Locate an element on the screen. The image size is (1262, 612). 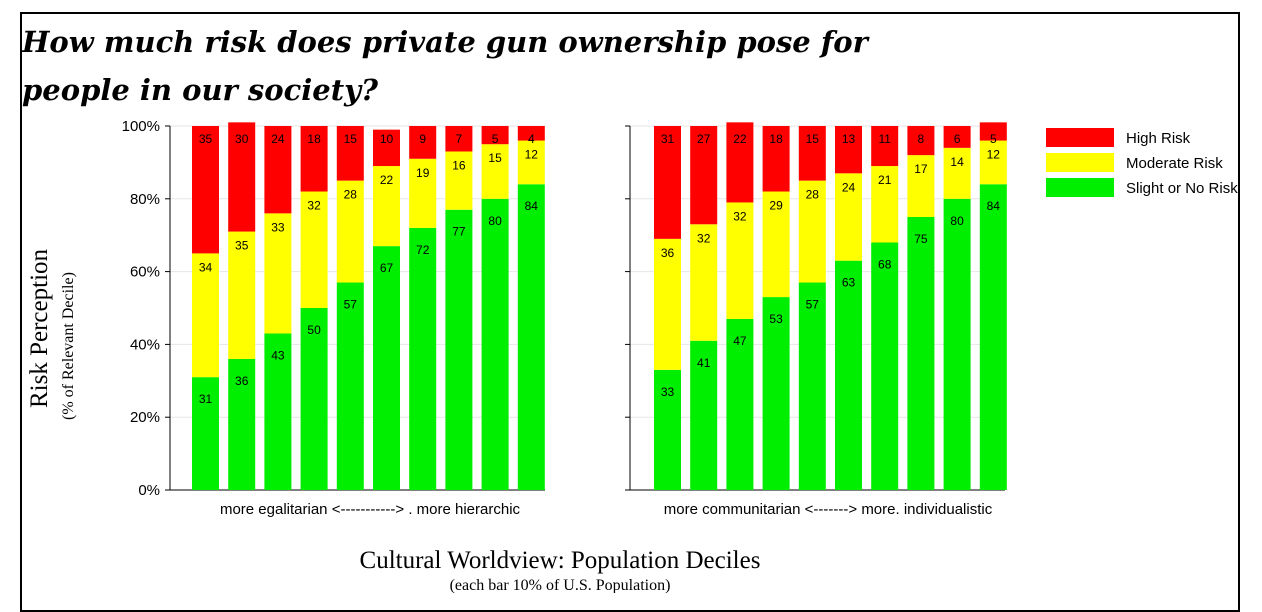
legend-label: High Risk is located at coordinates (1158, 138).